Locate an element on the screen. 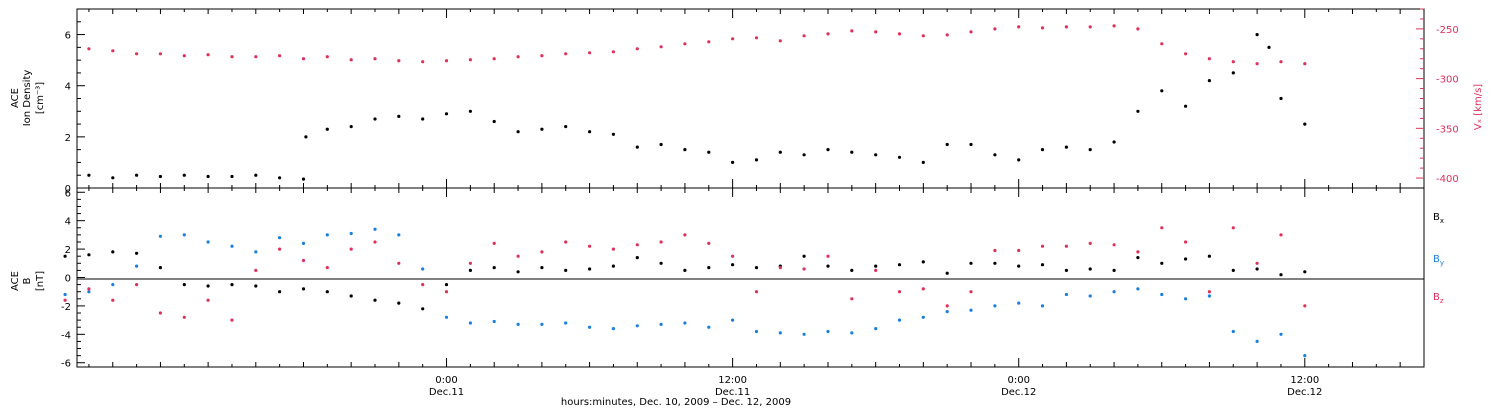  b-field-tick-label: -2 is located at coordinates (66, 307).